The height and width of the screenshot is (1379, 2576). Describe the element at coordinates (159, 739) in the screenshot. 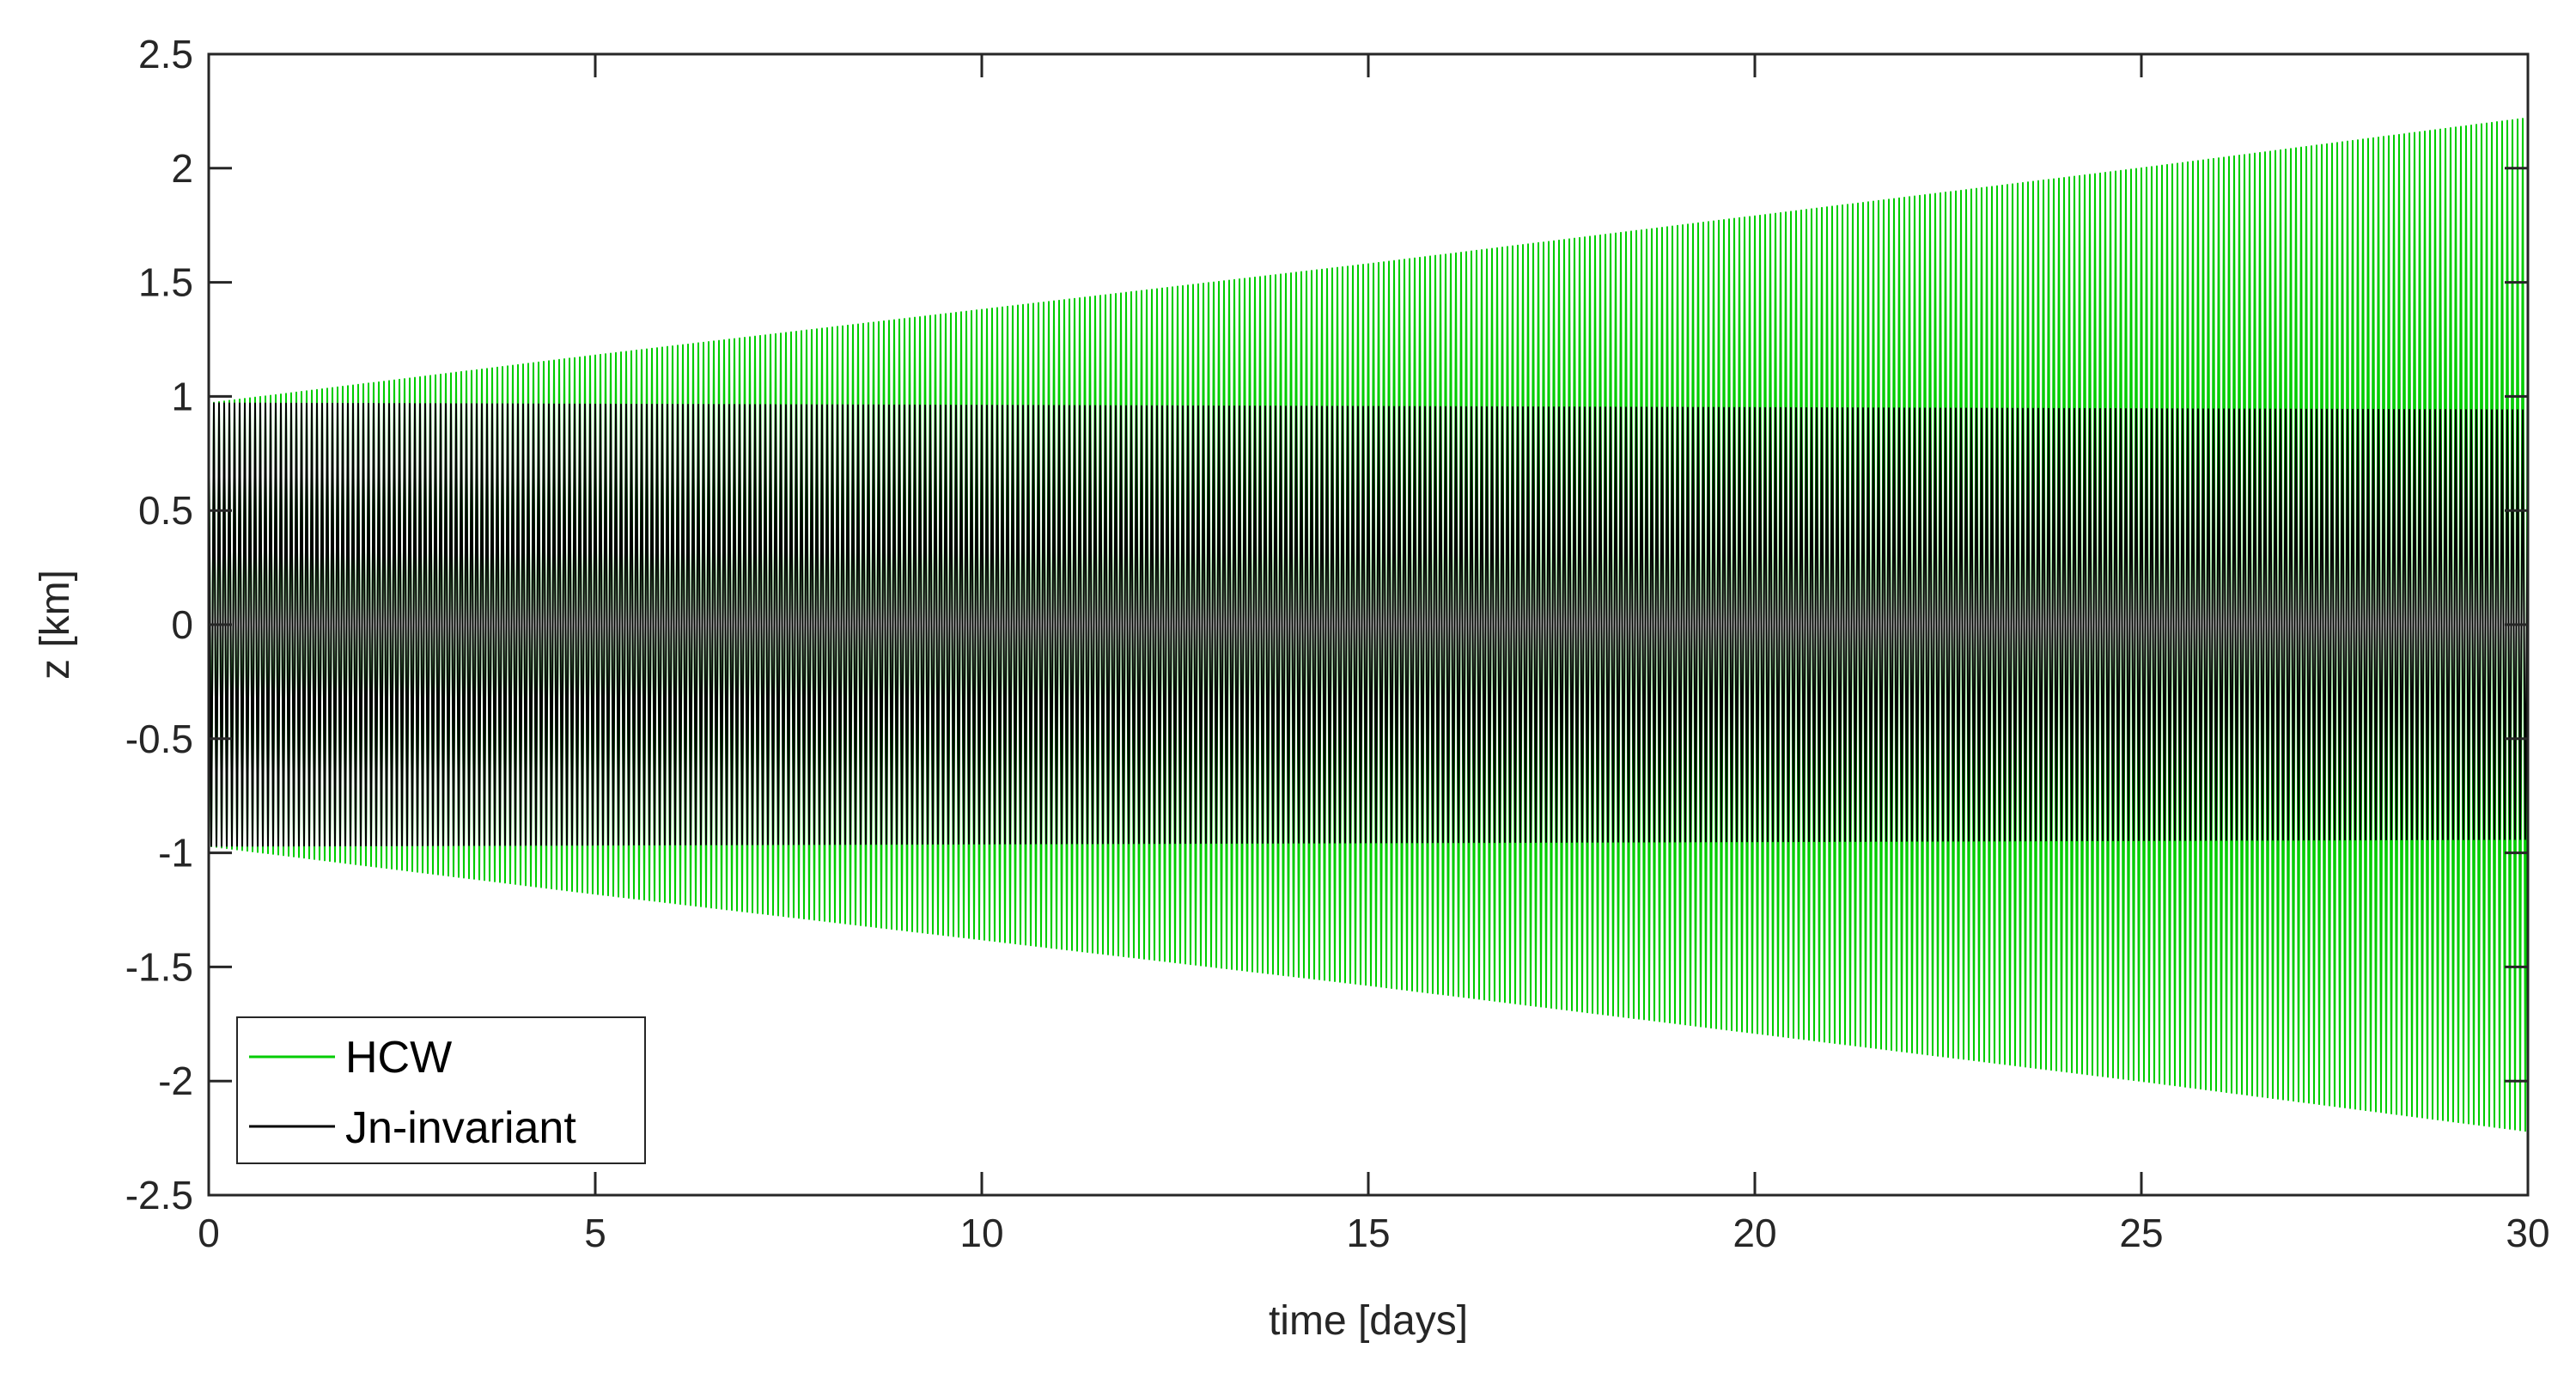

I see `y-tick-label: -0.5` at that location.